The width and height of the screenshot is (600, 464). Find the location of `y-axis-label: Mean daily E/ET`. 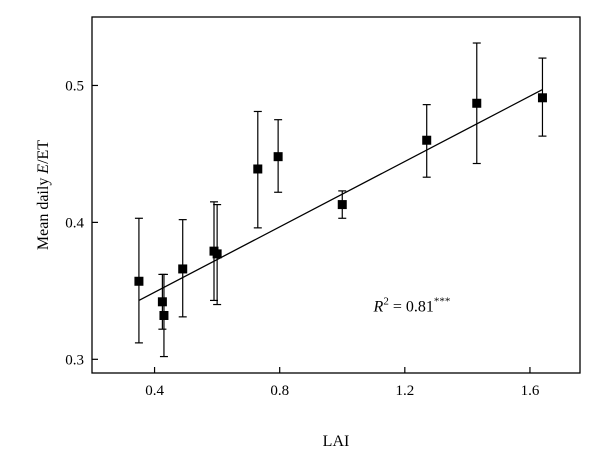

y-axis-label: Mean daily E/ET is located at coordinates (43, 195).